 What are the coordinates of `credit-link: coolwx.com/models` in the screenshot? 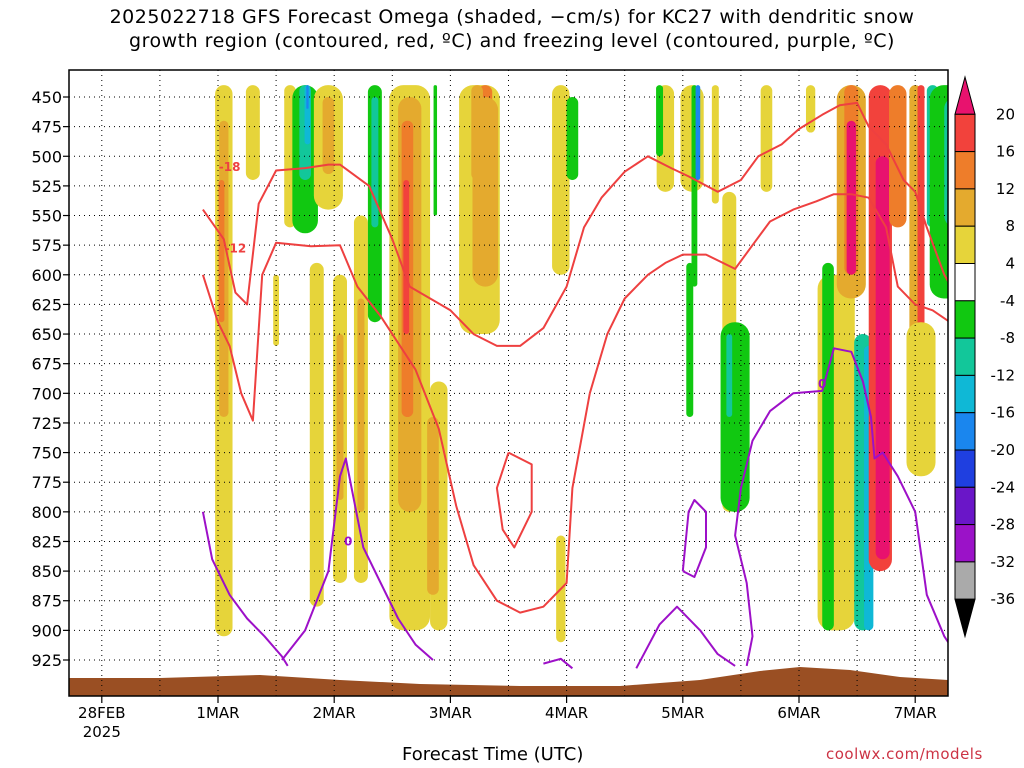 It's located at (904, 754).